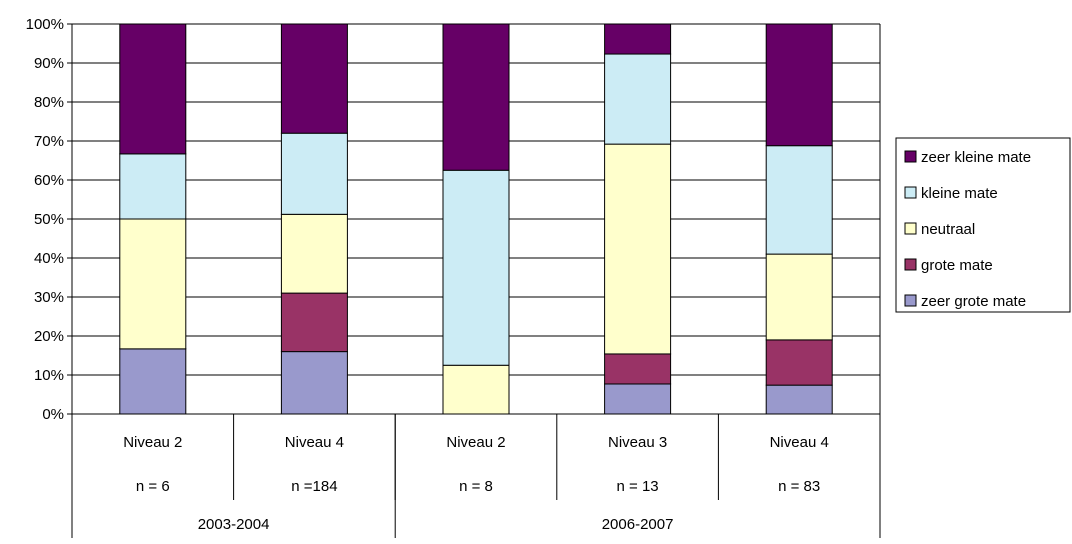 This screenshot has height=544, width=1072. I want to click on y-tick-label: 0%, so click(53, 414).